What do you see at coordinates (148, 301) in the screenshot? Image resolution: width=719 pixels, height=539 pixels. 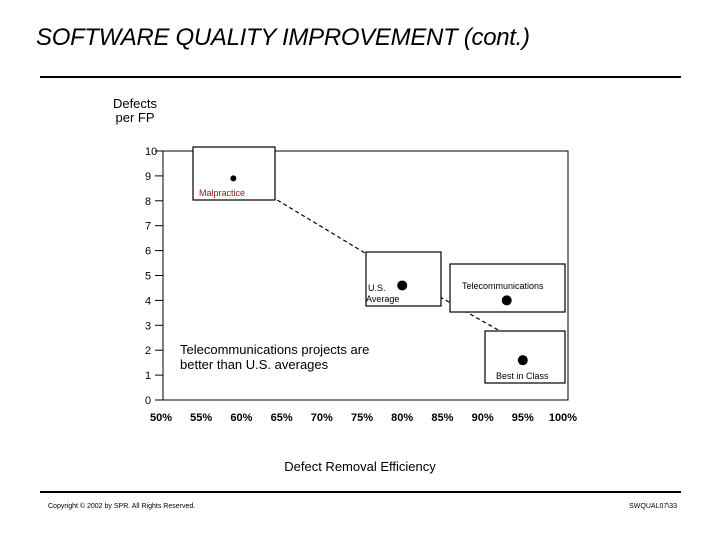 I see `y-tick-label: 4` at bounding box center [148, 301].